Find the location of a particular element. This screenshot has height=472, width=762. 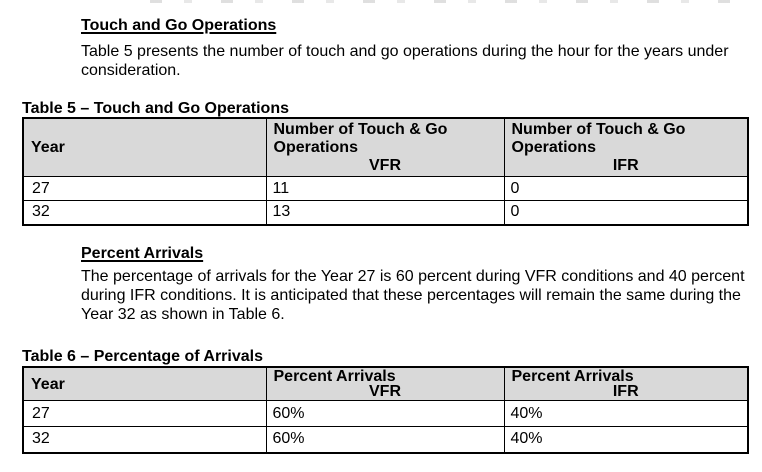

table5-cell-vfr: 13 is located at coordinates (385, 212).